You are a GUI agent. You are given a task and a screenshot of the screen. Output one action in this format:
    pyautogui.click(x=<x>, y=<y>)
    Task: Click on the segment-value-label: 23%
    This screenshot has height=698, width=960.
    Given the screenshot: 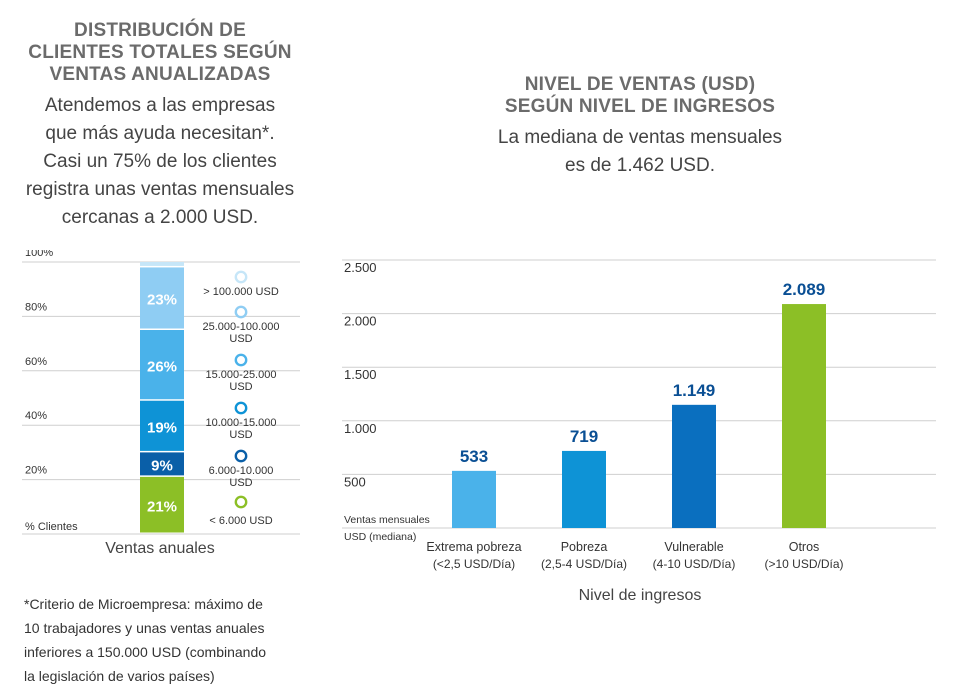 What is the action you would take?
    pyautogui.click(x=162, y=300)
    